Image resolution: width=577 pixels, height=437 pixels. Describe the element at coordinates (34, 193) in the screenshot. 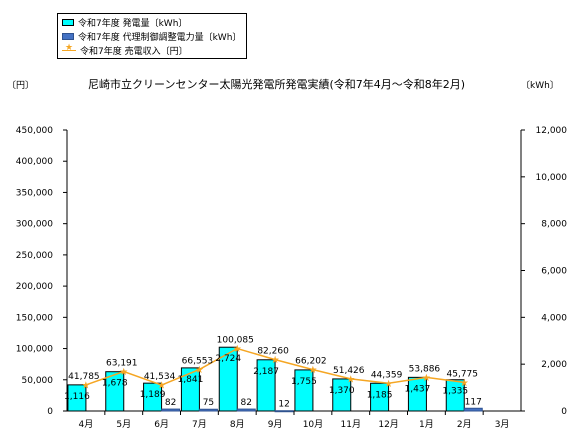

I see `y-left-tick-label: 350,000` at that location.